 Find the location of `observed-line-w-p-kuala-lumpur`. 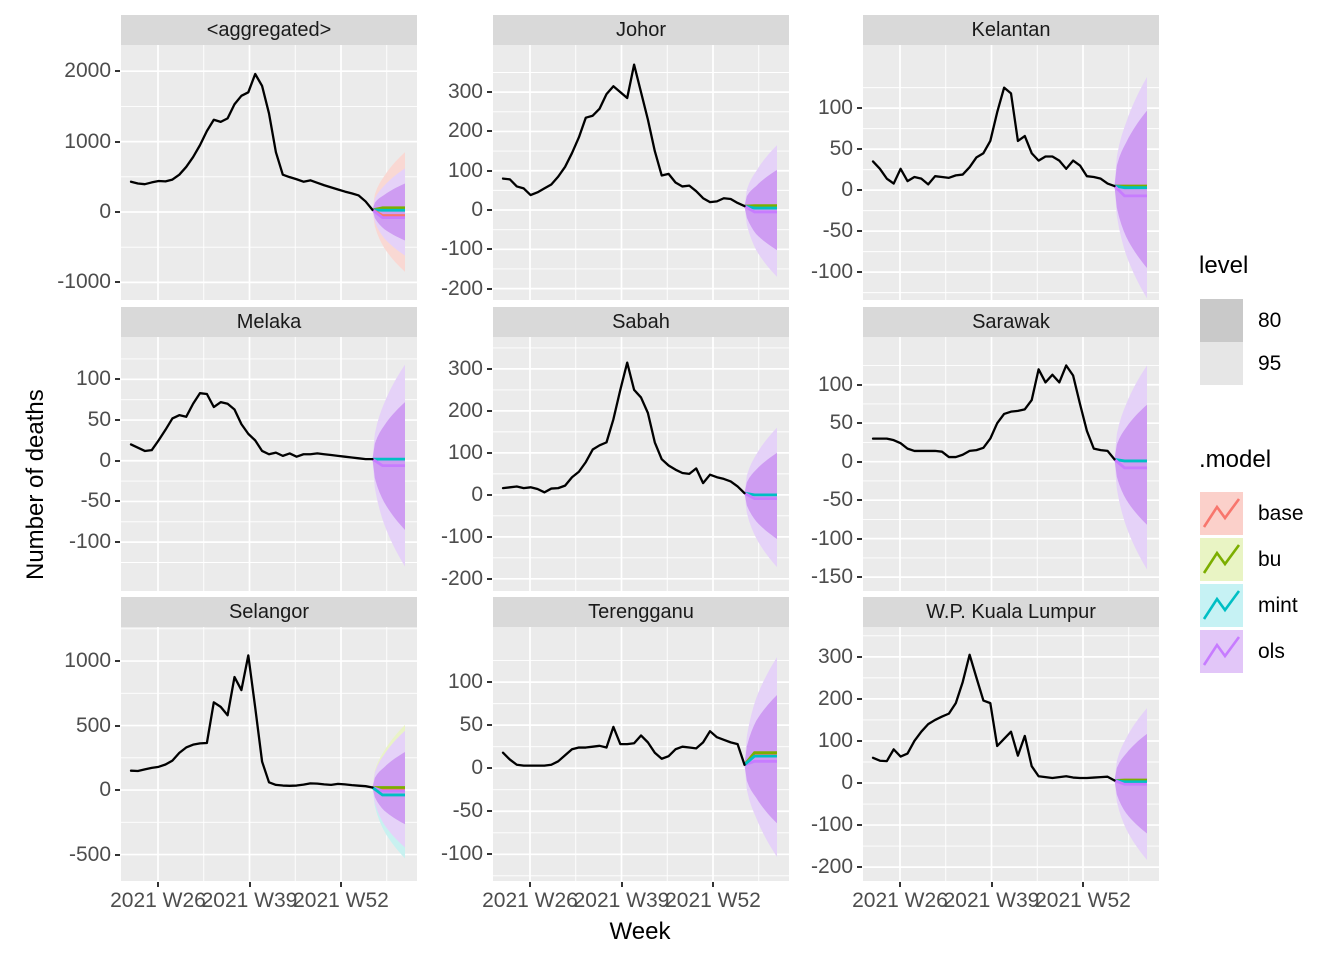

observed-line-w-p-kuala-lumpur is located at coordinates (993, 717).